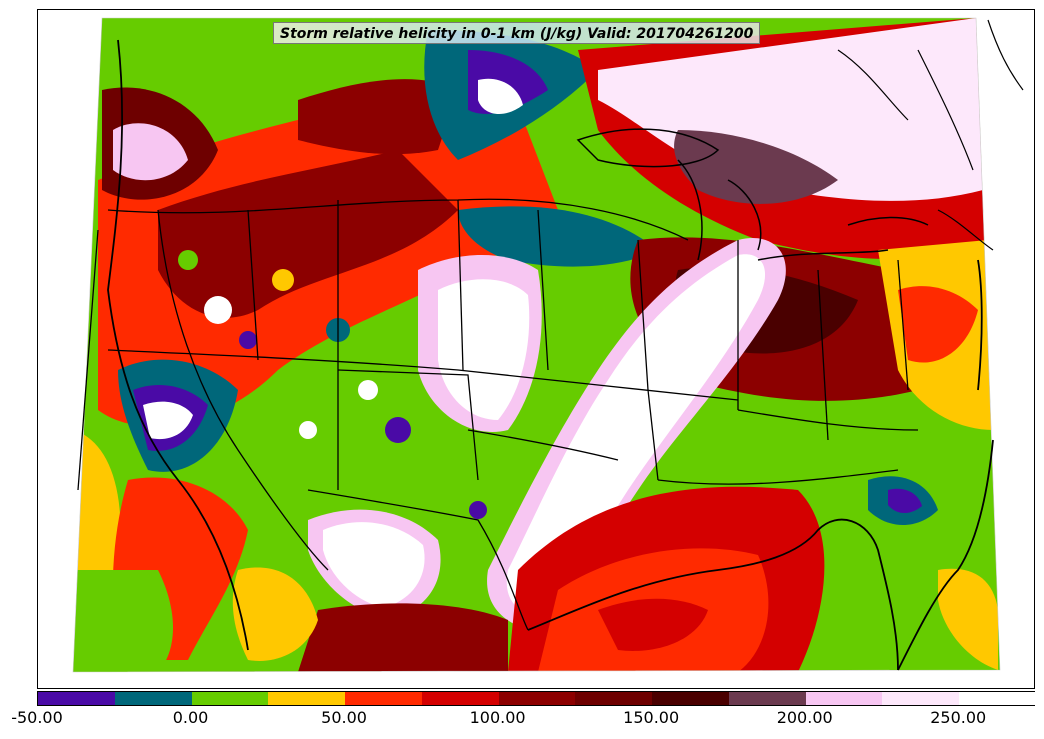  I want to click on colorbar-tick-label: 50.00, so click(344, 717).